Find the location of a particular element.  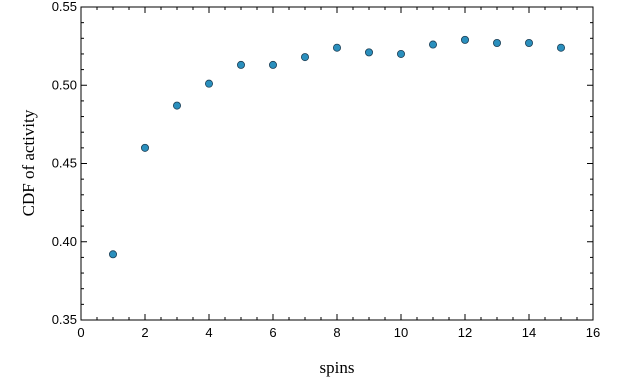

x-tick-label: 4 is located at coordinates (208, 332).